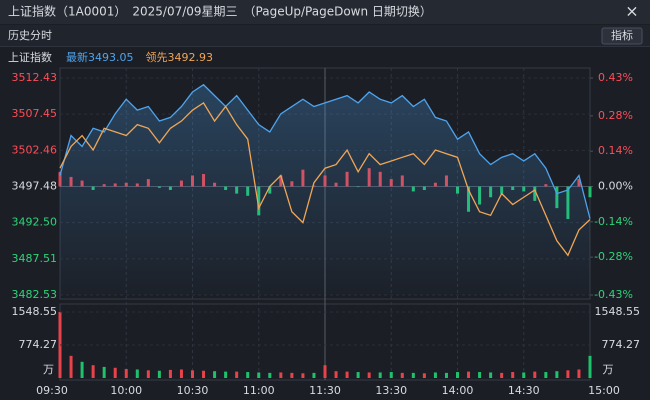 The image size is (650, 400). What do you see at coordinates (30, 35) in the screenshot?
I see `tab: 历史分时` at bounding box center [30, 35].